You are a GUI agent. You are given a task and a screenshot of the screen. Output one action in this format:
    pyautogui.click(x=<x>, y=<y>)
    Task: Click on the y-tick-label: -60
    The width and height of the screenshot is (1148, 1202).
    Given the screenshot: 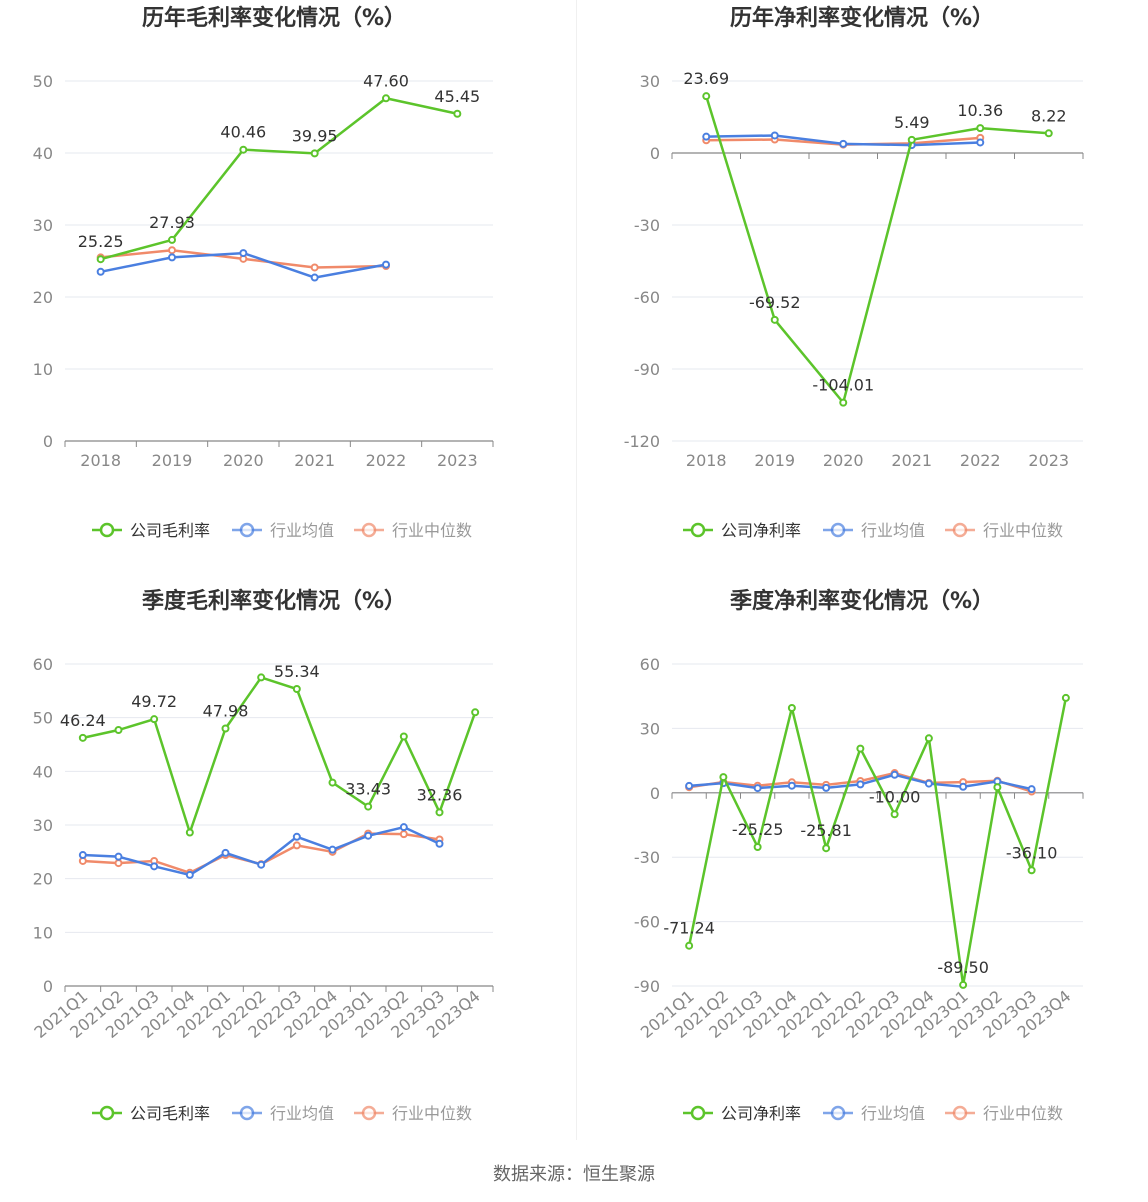 What is the action you would take?
    pyautogui.click(x=647, y=922)
    